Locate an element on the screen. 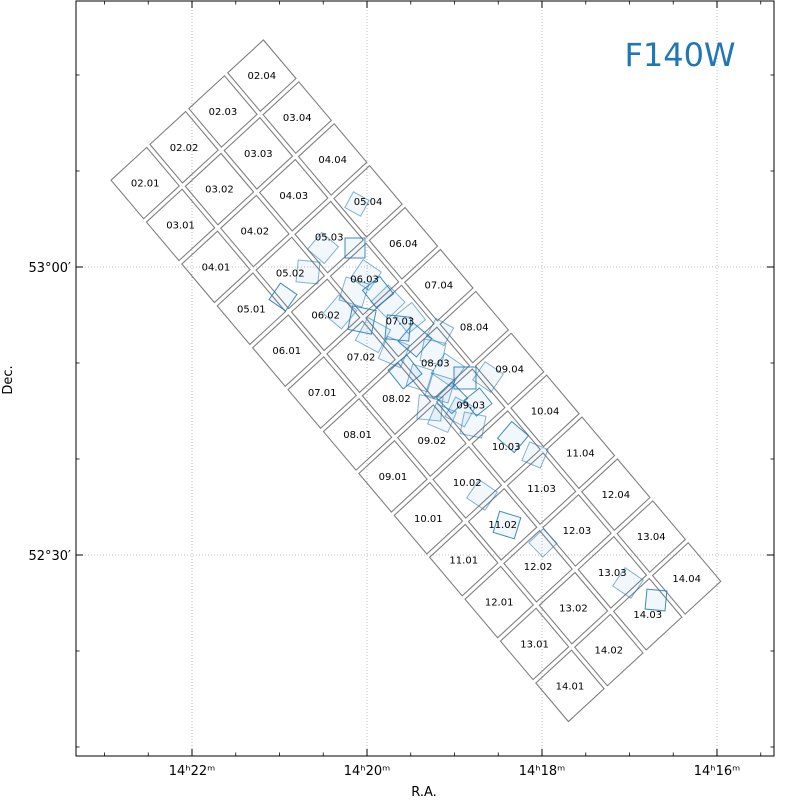 The height and width of the screenshot is (800, 800). tile-02.03 is located at coordinates (223, 111).